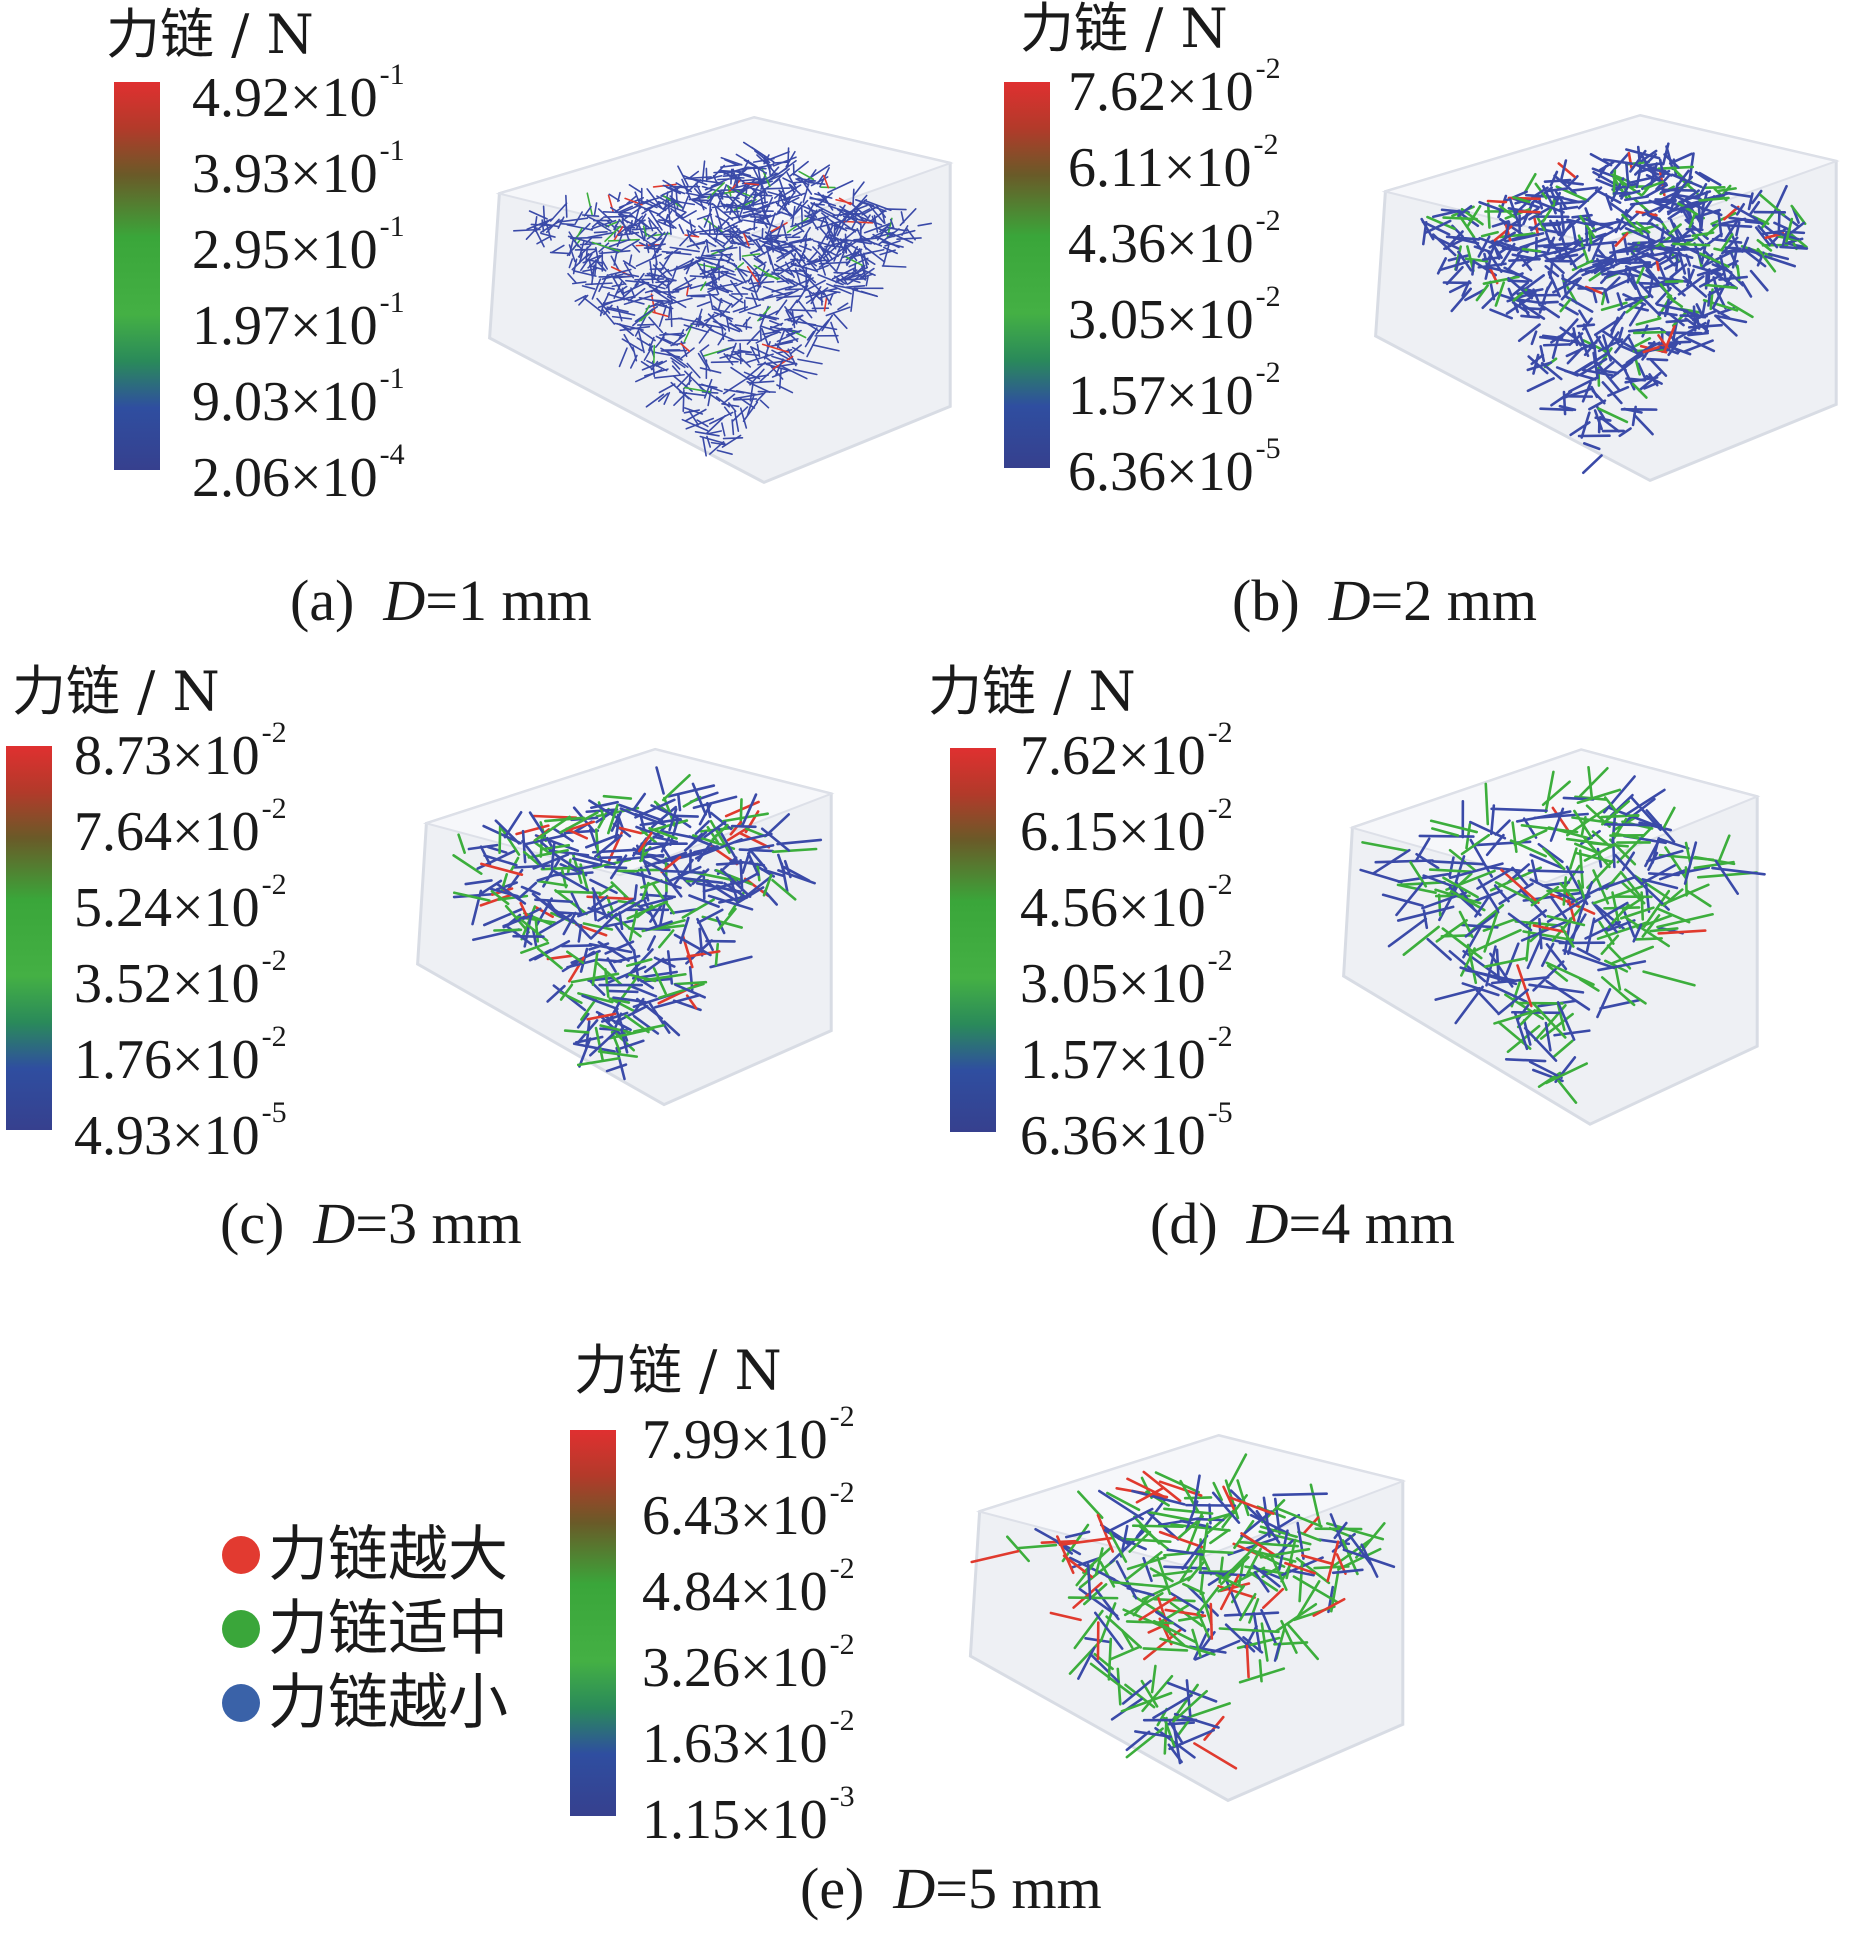  I want to click on legend-item: 力链适中, so click(365, 1629).